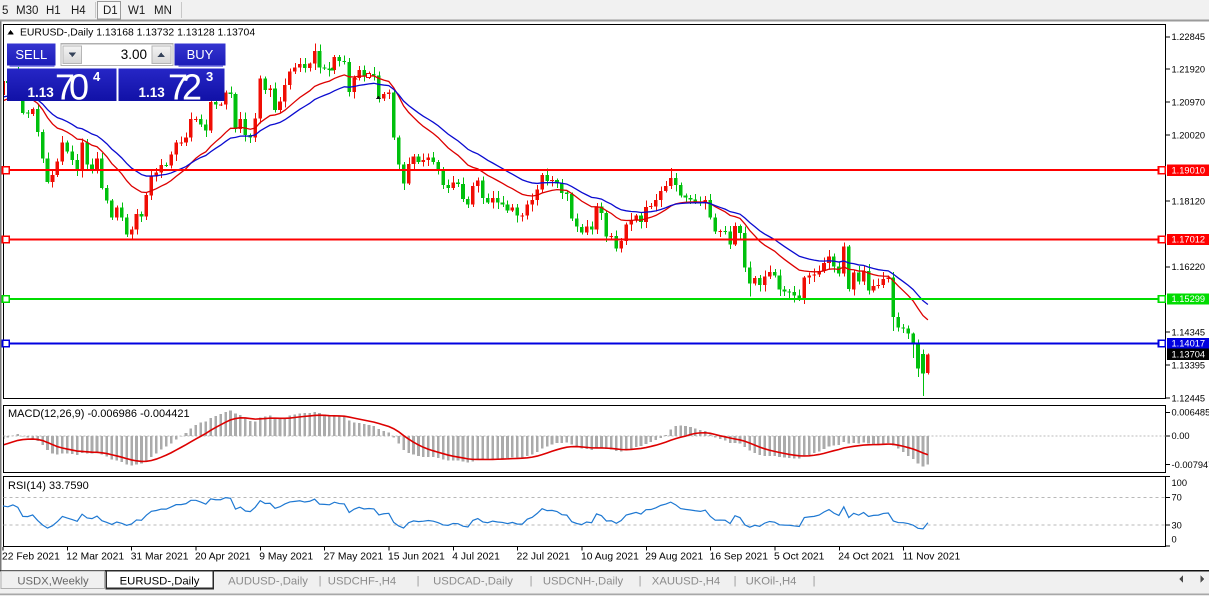 This screenshot has height=596, width=1209. Describe the element at coordinates (268, 582) in the screenshot. I see `svg-text: AUDUSD-,Daily` at that location.